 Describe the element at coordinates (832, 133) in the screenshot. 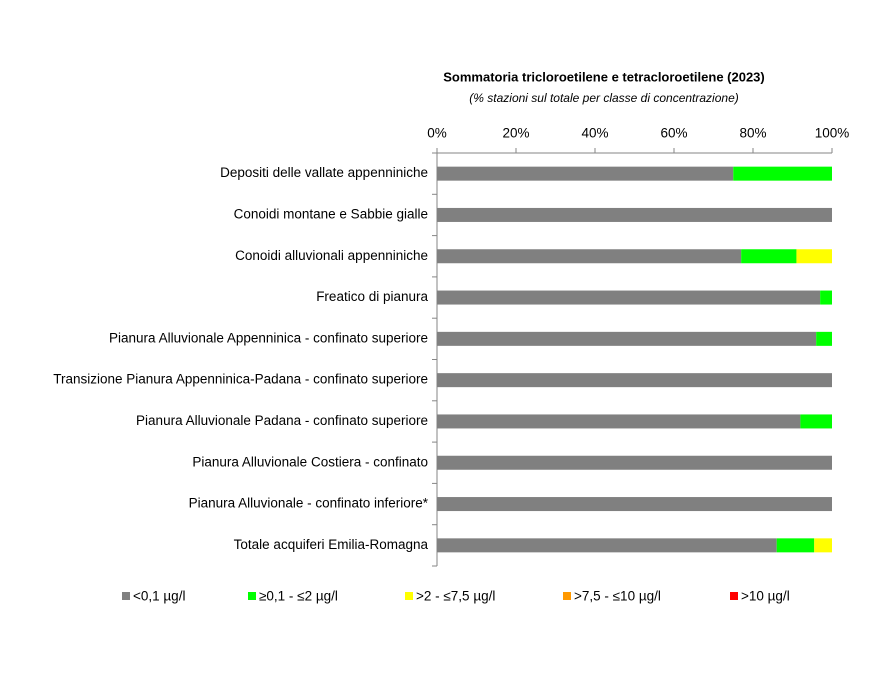

I see `x-tick-label: 100%` at that location.